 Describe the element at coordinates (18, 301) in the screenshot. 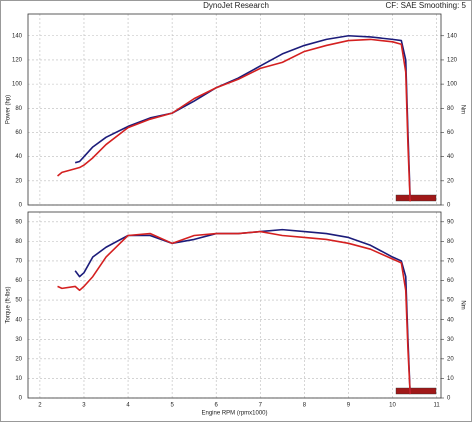

I see `y-tick-label: 50` at that location.